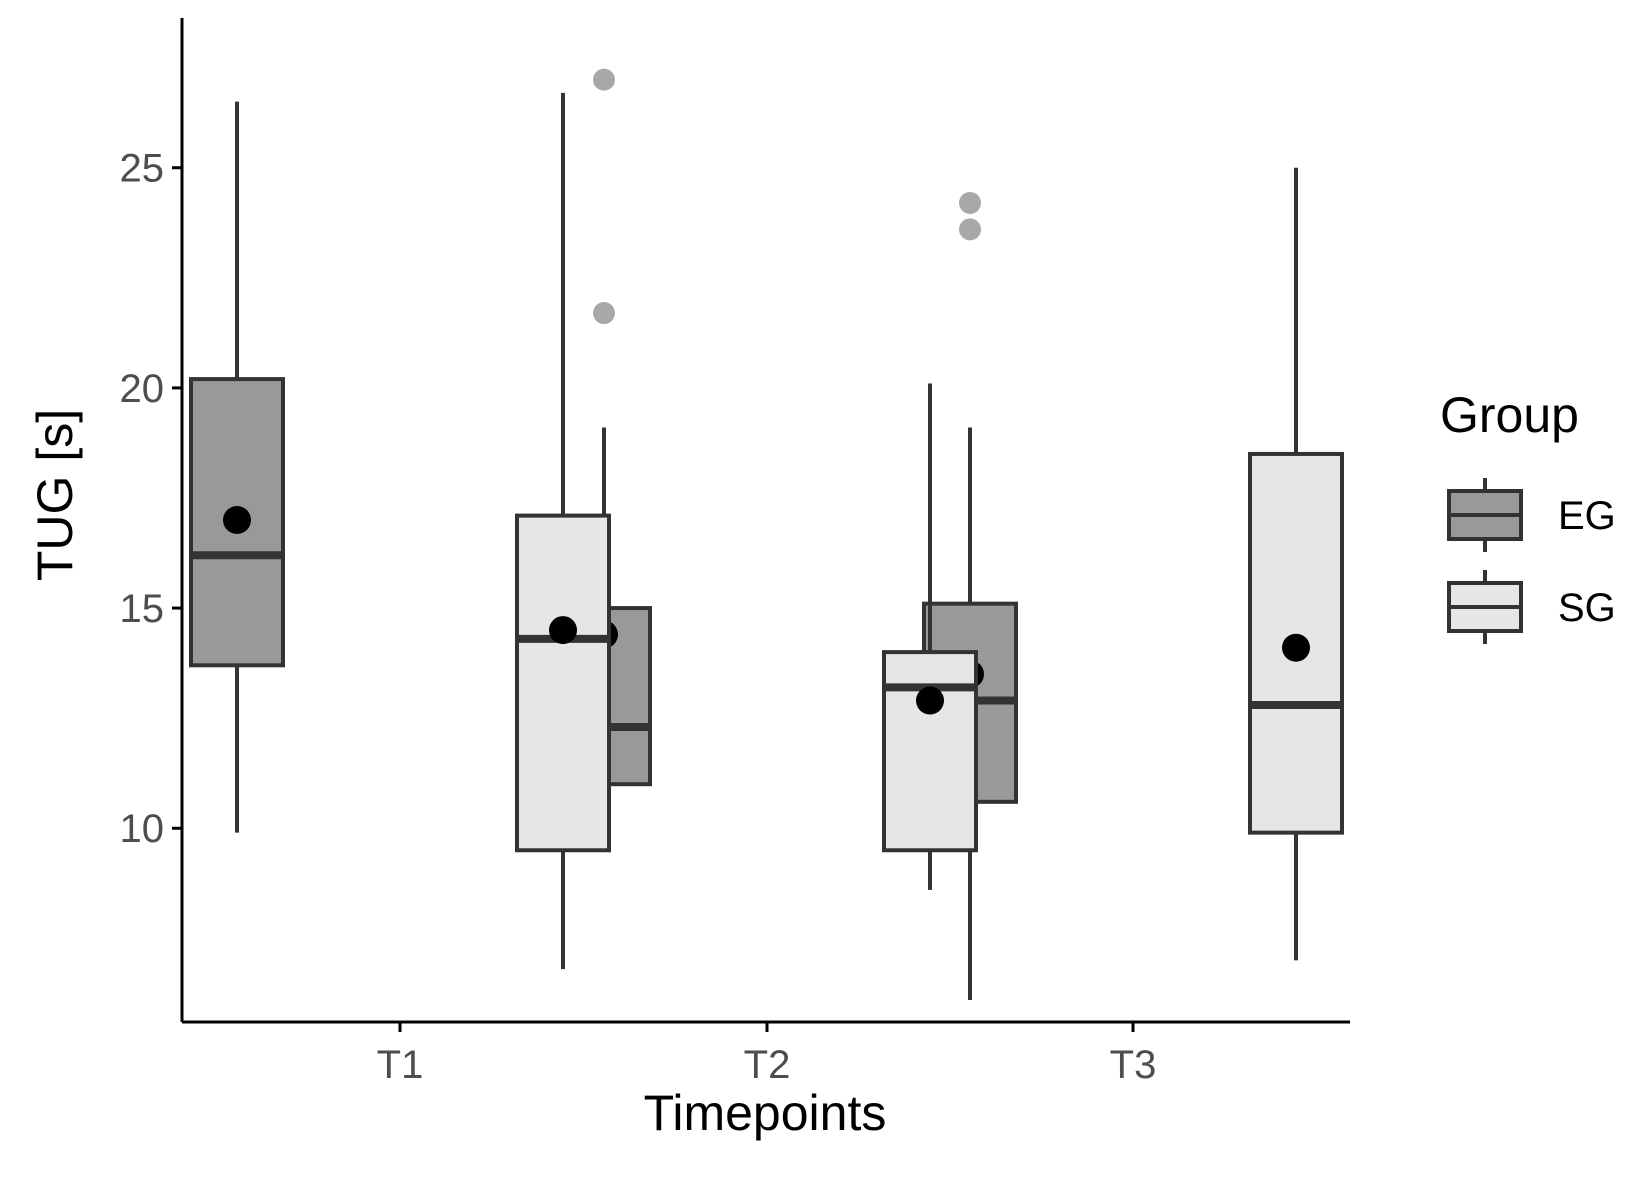 The image size is (1643, 1188). Describe the element at coordinates (1531, 515) in the screenshot. I see `legend-entry-EG: EG` at that location.